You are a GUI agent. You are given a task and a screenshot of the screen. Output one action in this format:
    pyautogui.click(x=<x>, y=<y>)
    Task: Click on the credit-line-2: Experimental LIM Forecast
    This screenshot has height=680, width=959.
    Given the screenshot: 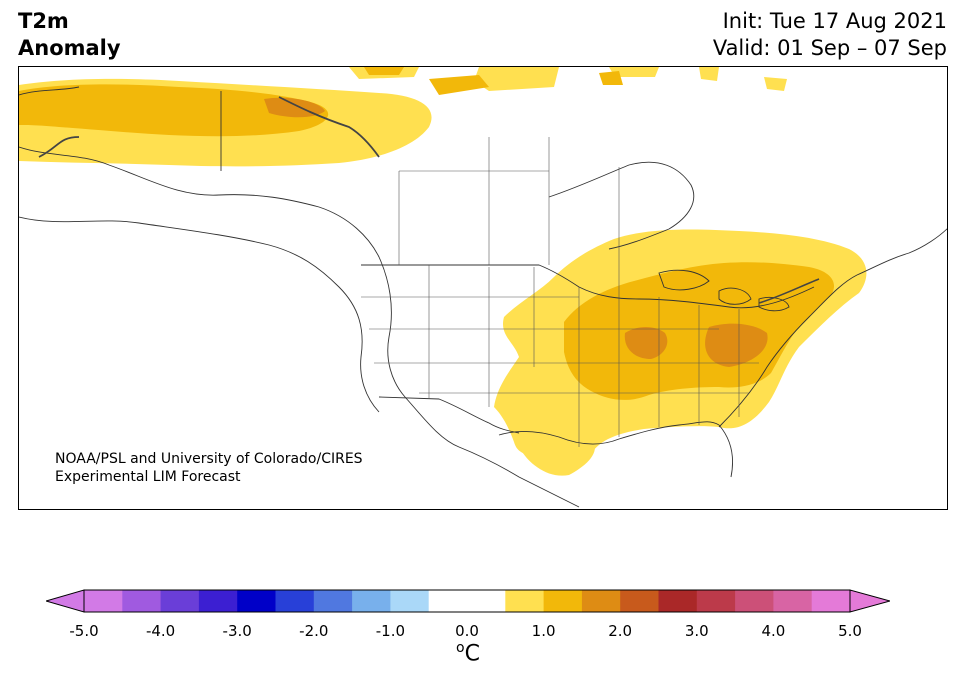 What is the action you would take?
    pyautogui.click(x=148, y=477)
    